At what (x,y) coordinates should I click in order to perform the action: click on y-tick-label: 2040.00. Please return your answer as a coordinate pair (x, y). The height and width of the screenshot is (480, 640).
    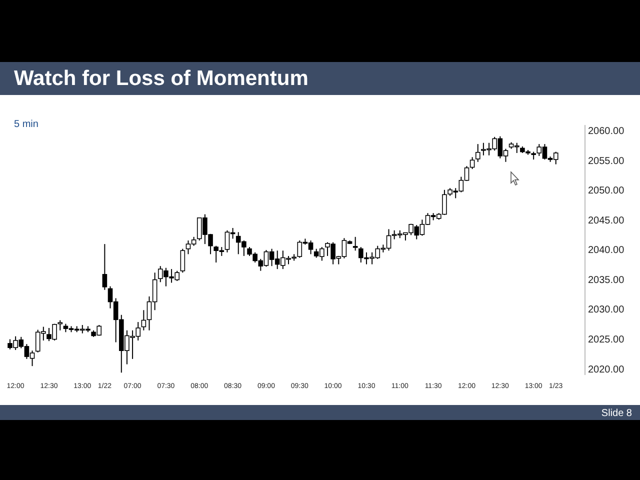
    Looking at the image, I should click on (606, 250).